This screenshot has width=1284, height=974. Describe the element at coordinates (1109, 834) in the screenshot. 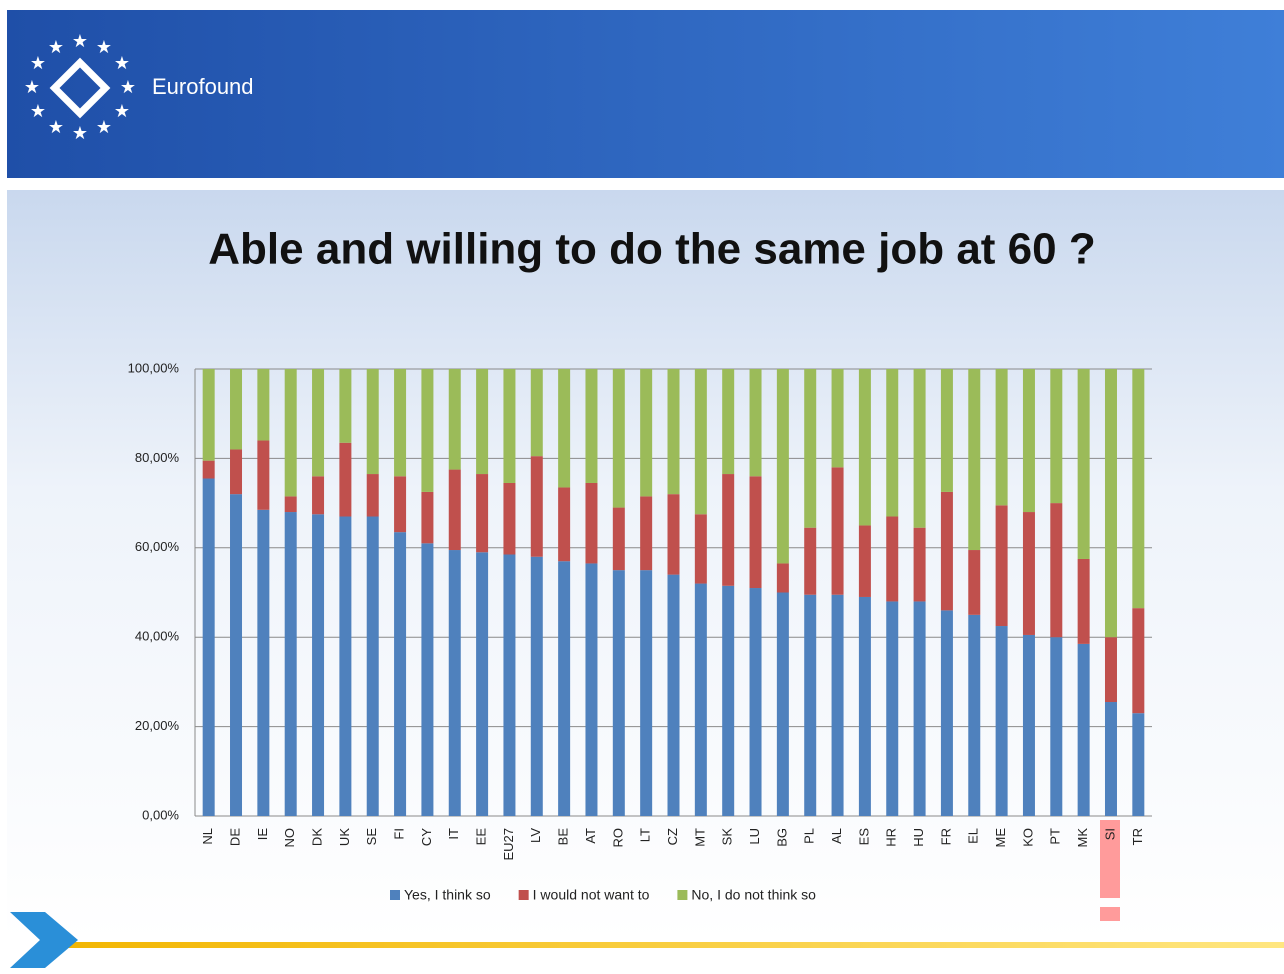

I see `x-tick-label: SI` at that location.